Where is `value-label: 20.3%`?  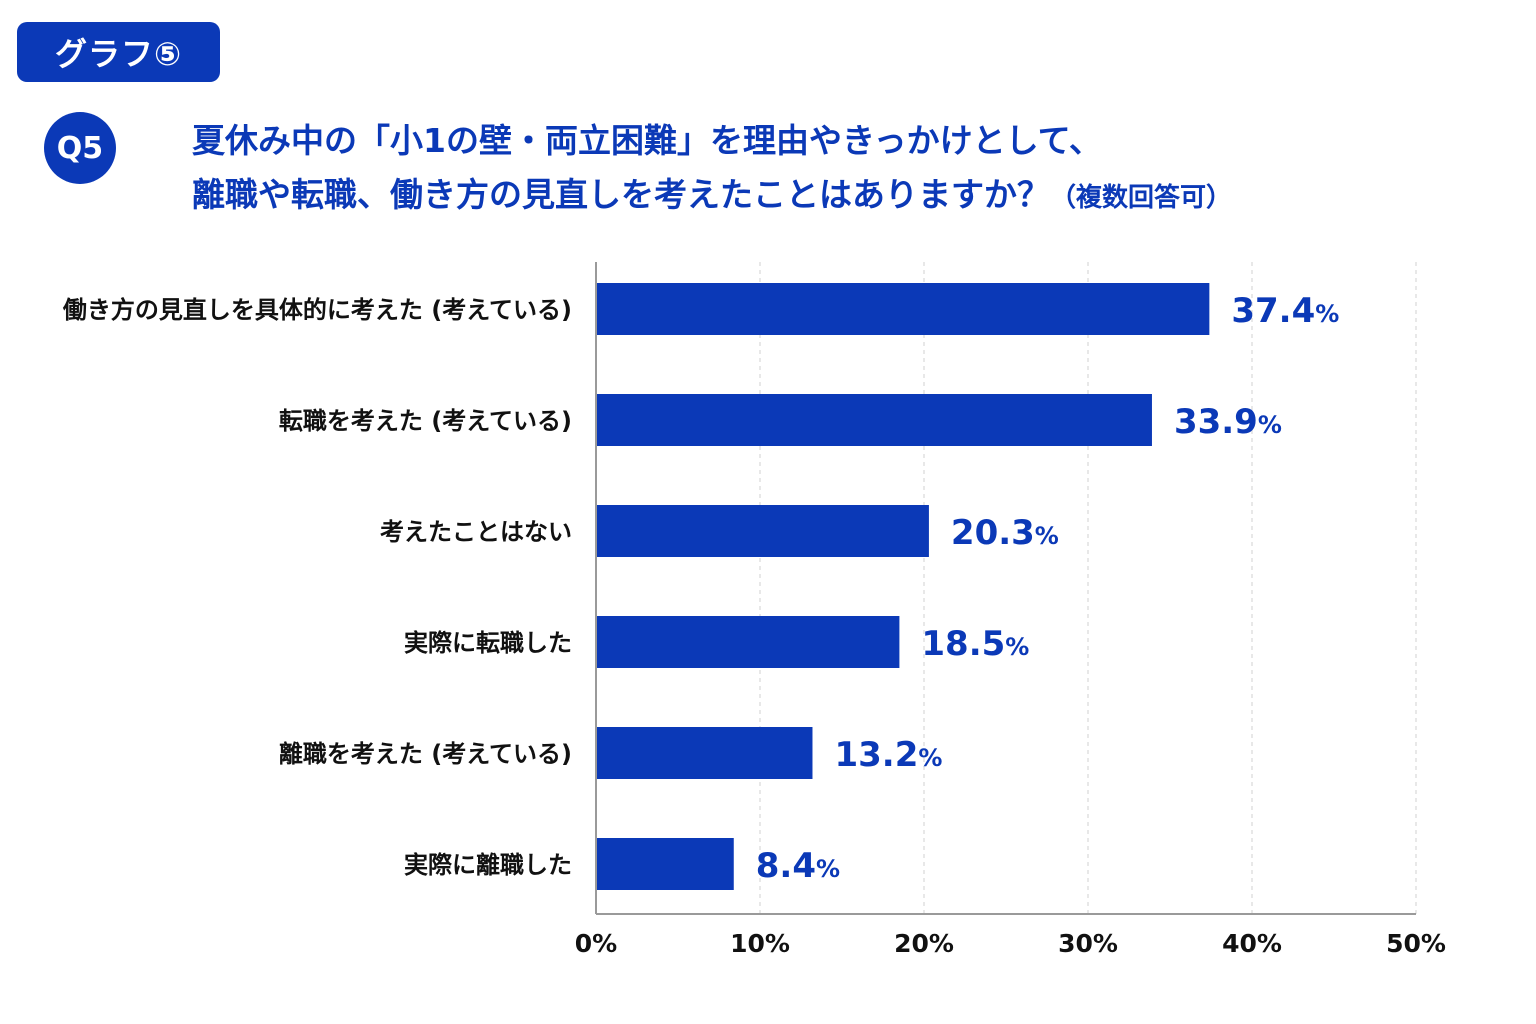
value-label: 20.3% is located at coordinates (1005, 533).